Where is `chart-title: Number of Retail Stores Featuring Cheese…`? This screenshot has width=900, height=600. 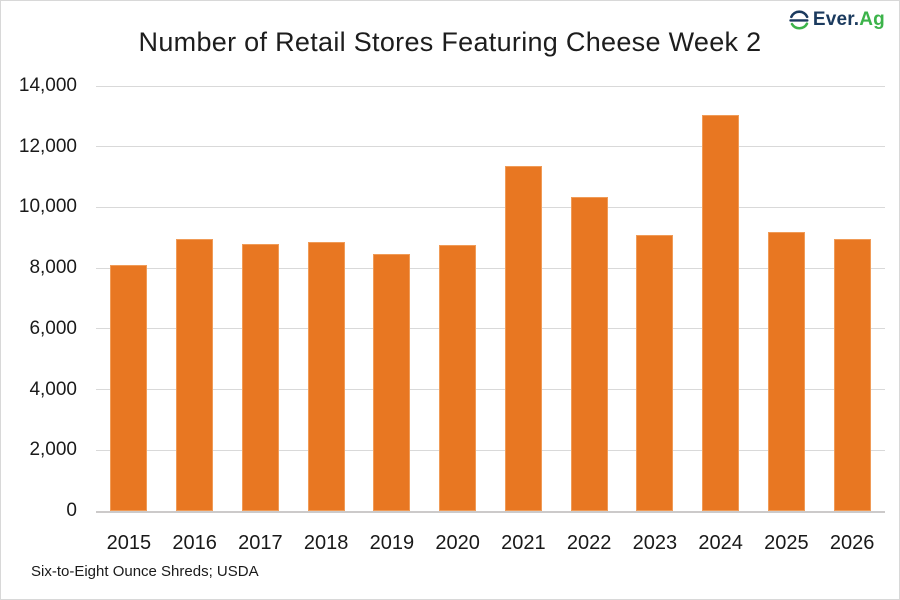
chart-title: Number of Retail Stores Featuring Cheese… is located at coordinates (450, 42).